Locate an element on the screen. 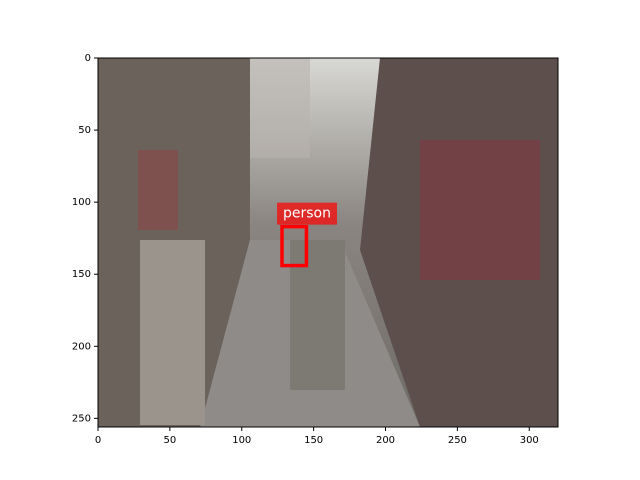 This screenshot has height=480, width=640. y-tick-label: 100 is located at coordinates (81, 202).